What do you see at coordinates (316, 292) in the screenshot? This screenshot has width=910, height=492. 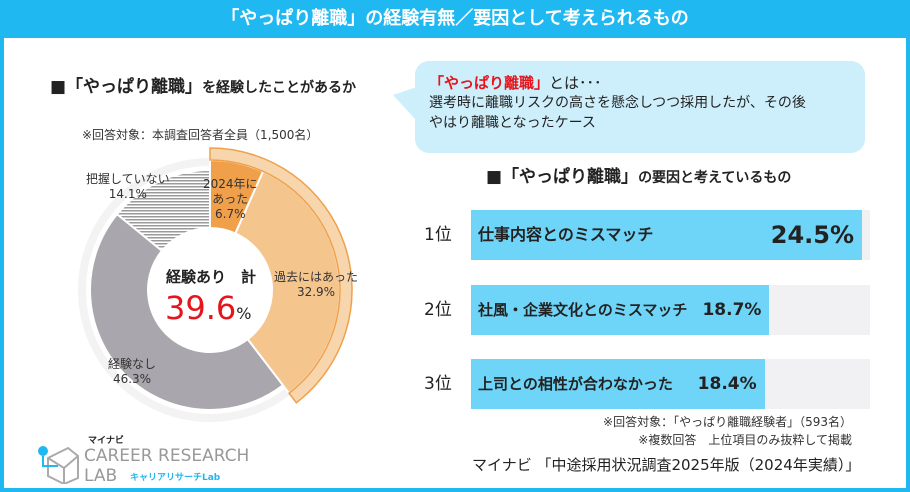 I see `slice-value: 32.9%` at bounding box center [316, 292].